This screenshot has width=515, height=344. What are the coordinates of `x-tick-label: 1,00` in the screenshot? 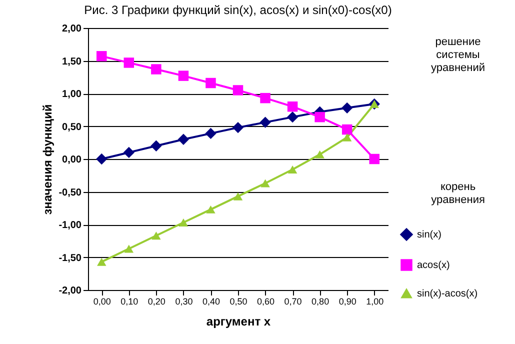 It's located at (375, 301).